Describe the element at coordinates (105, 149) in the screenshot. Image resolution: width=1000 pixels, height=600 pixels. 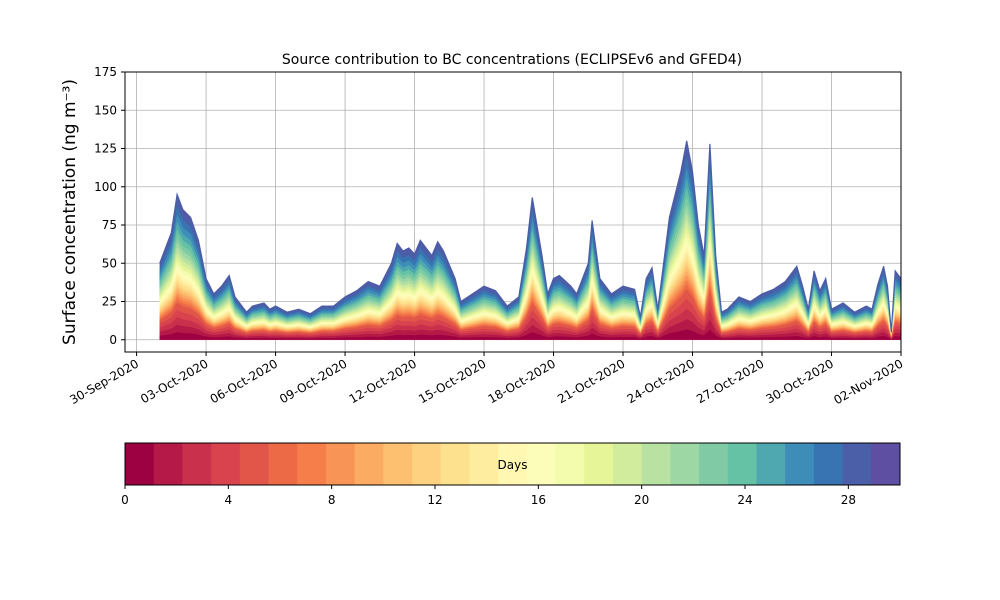
I see `y-tick-label: 125` at that location.